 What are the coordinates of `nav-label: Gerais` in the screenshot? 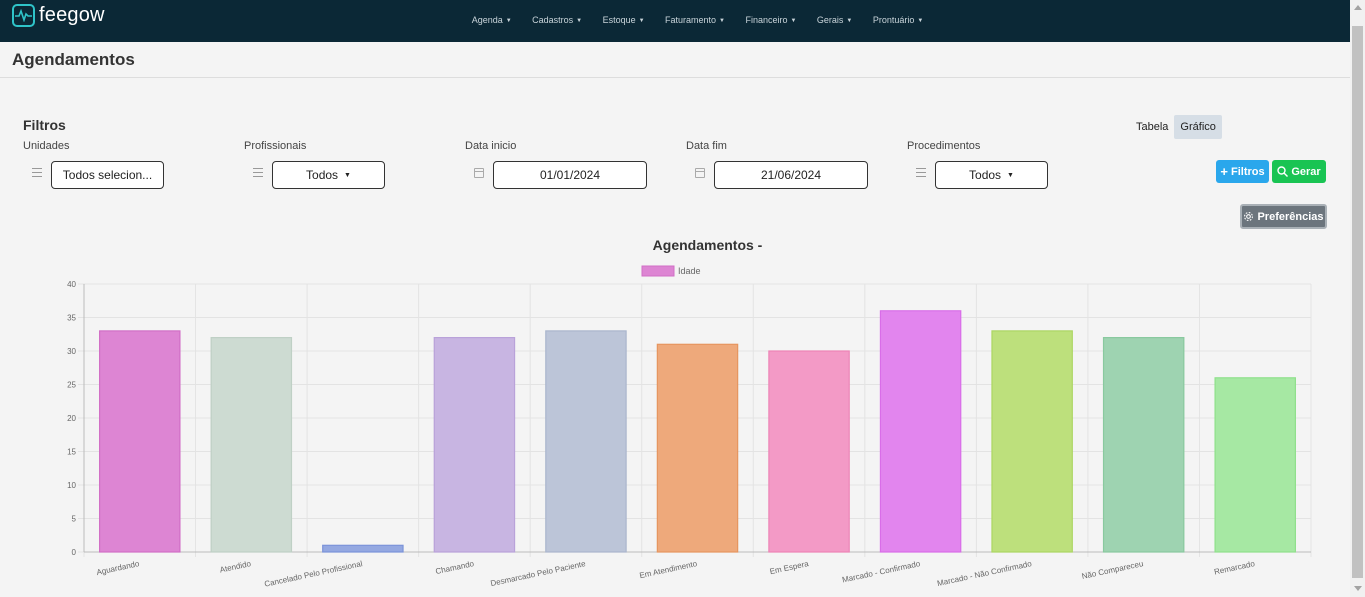 It's located at (830, 20).